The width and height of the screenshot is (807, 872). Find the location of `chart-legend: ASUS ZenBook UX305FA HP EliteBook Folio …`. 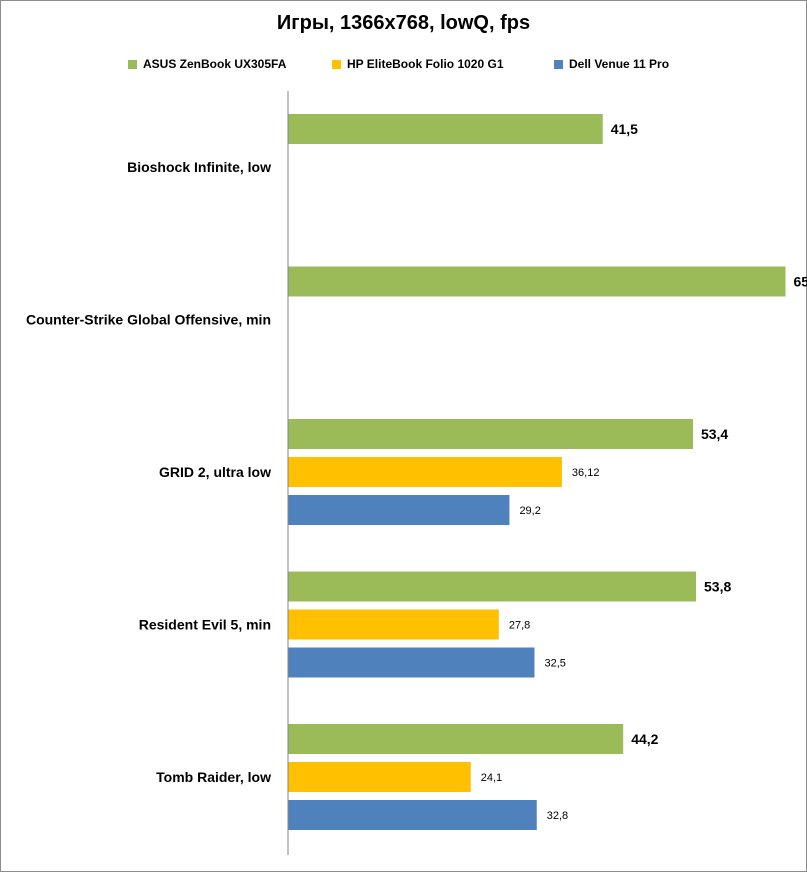

chart-legend: ASUS ZenBook UX305FA HP EliteBook Folio … is located at coordinates (403, 64).